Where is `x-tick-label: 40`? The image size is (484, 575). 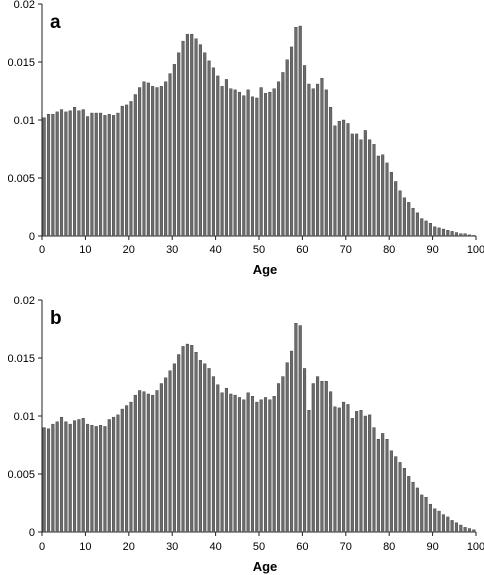 x-tick-label: 40 is located at coordinates (215, 547).